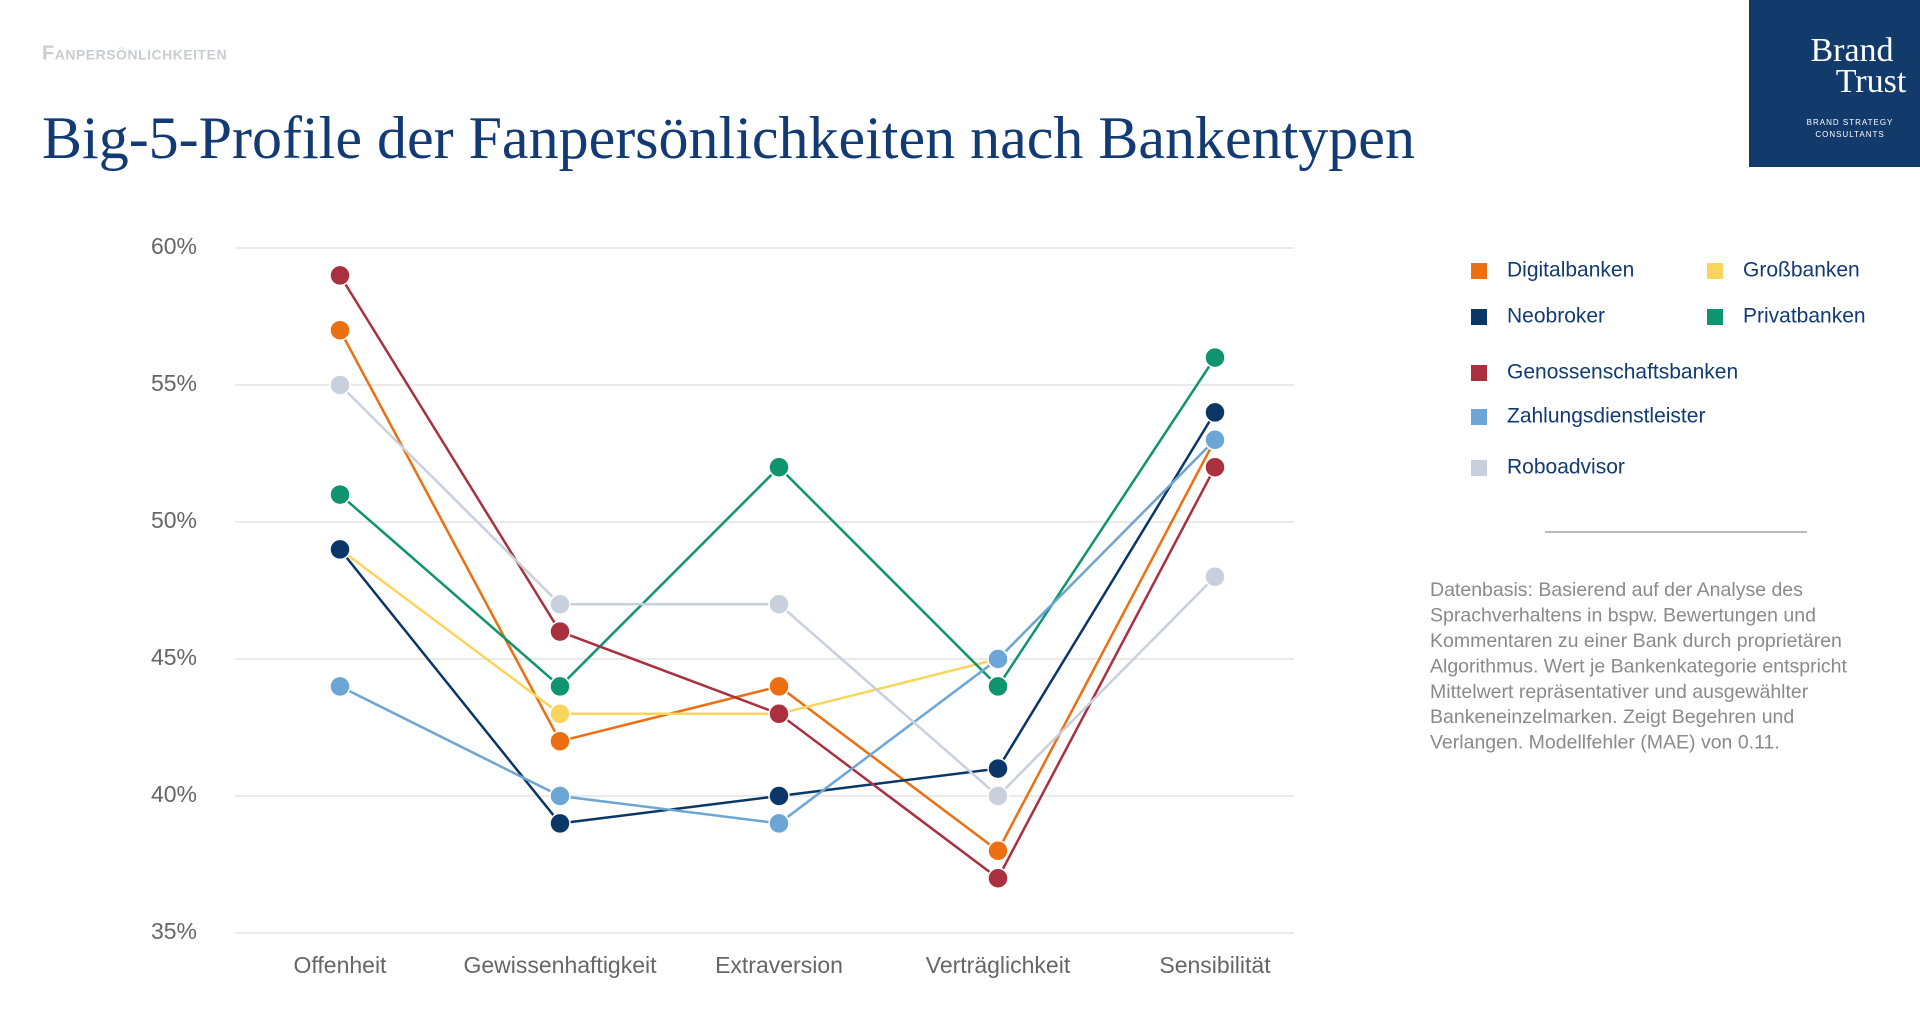 This screenshot has height=1016, width=1920. I want to click on y-tick-label: 60%, so click(174, 246).